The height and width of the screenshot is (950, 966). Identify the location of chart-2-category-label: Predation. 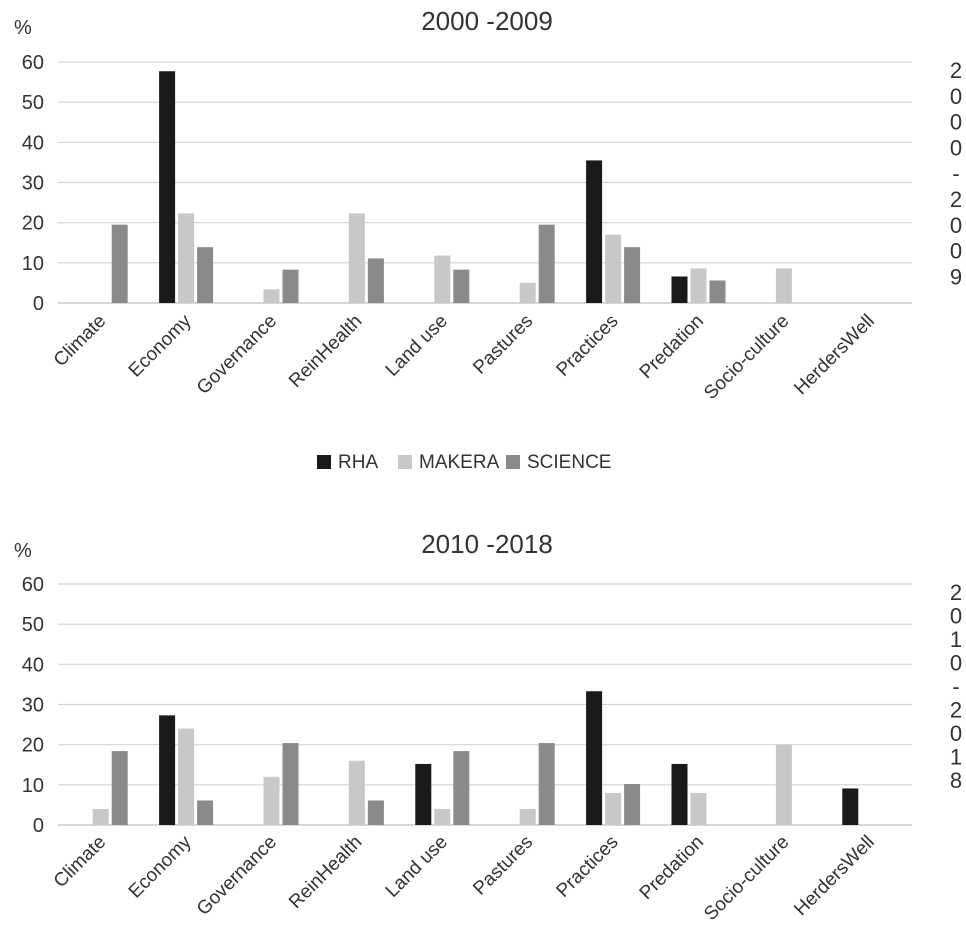
(672, 868).